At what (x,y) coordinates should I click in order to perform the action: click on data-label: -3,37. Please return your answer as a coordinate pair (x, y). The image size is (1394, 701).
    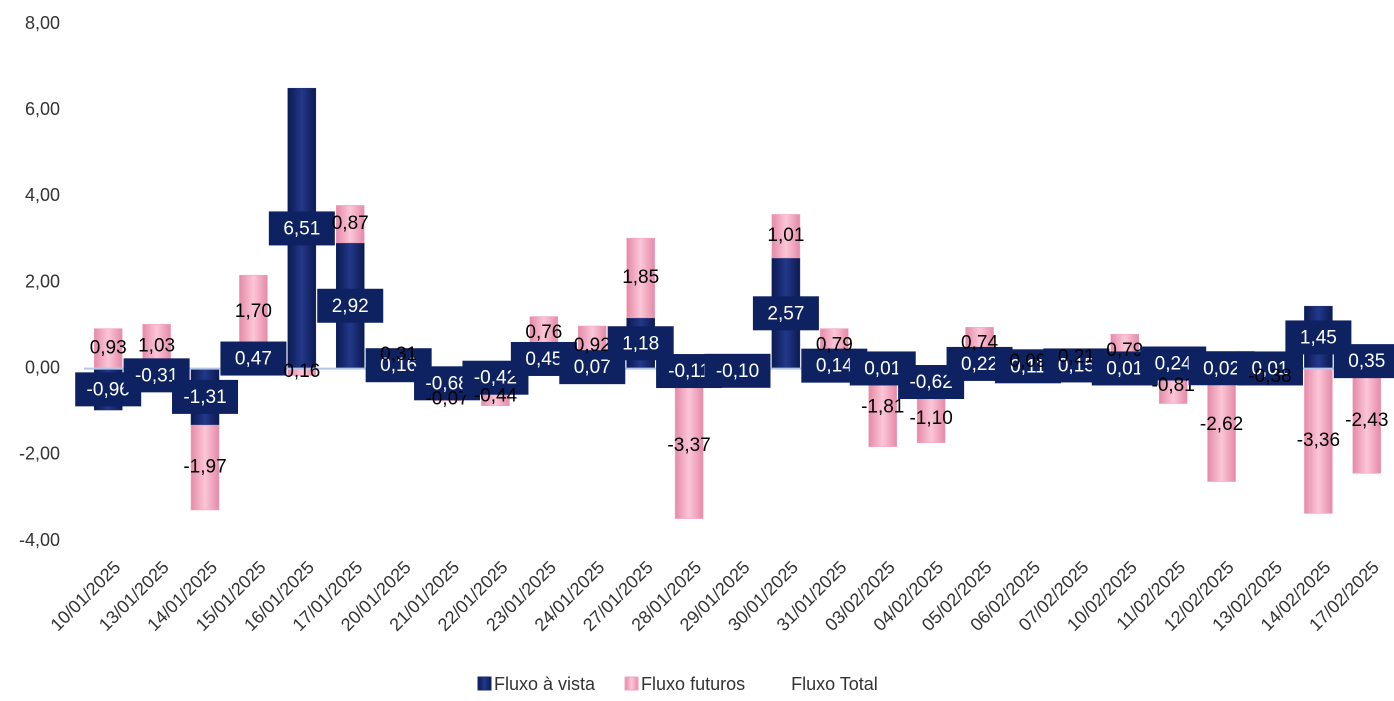
    Looking at the image, I should click on (688, 445).